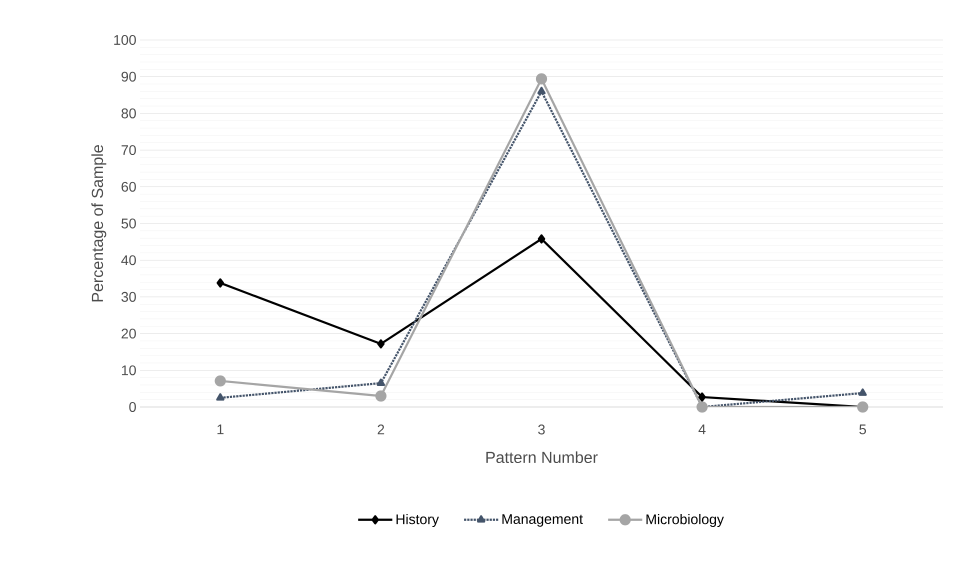 This screenshot has width=957, height=578. Describe the element at coordinates (129, 333) in the screenshot. I see `y-tick-label: 20` at that location.